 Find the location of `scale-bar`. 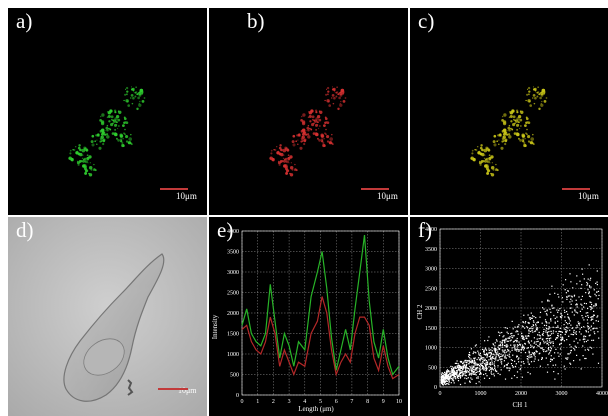

scale-bar is located at coordinates (576, 189).